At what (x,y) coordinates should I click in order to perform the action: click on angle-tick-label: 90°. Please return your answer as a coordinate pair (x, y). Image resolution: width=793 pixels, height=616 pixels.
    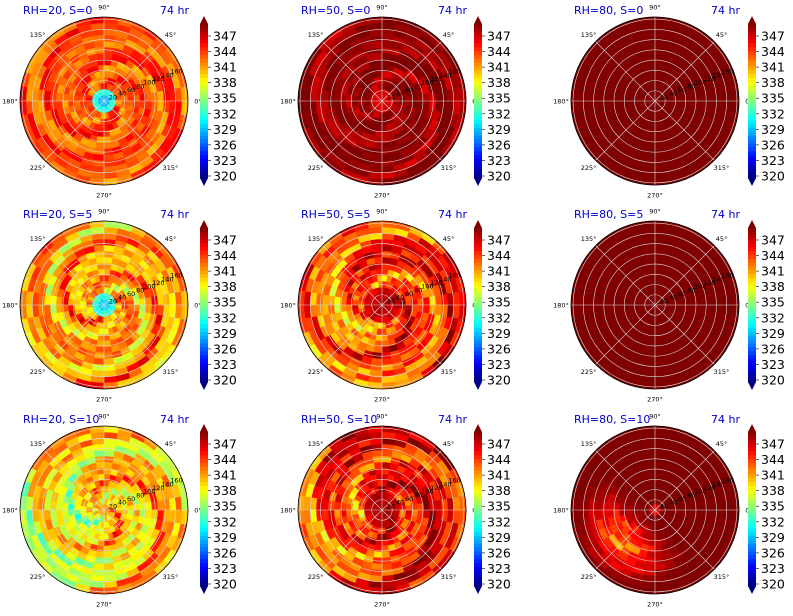
    Looking at the image, I should click on (382, 8).